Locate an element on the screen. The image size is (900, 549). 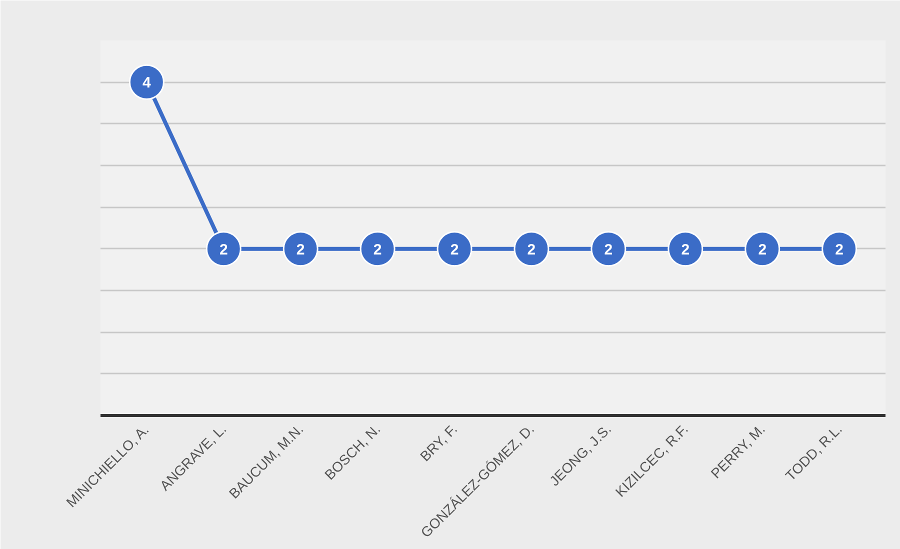
data-label: 4 is located at coordinates (147, 83).